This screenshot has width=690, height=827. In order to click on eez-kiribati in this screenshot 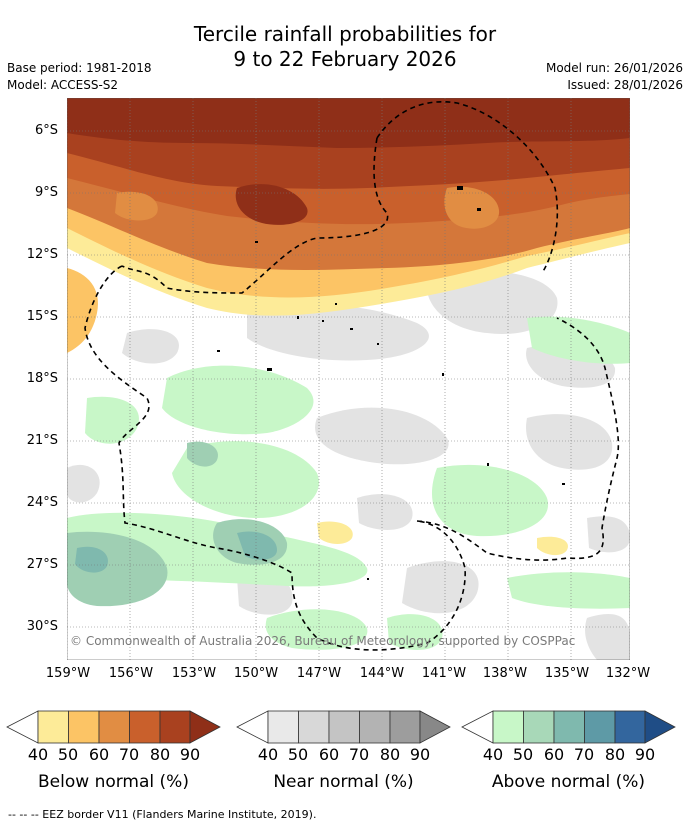, I will do `click(467, 187)`.